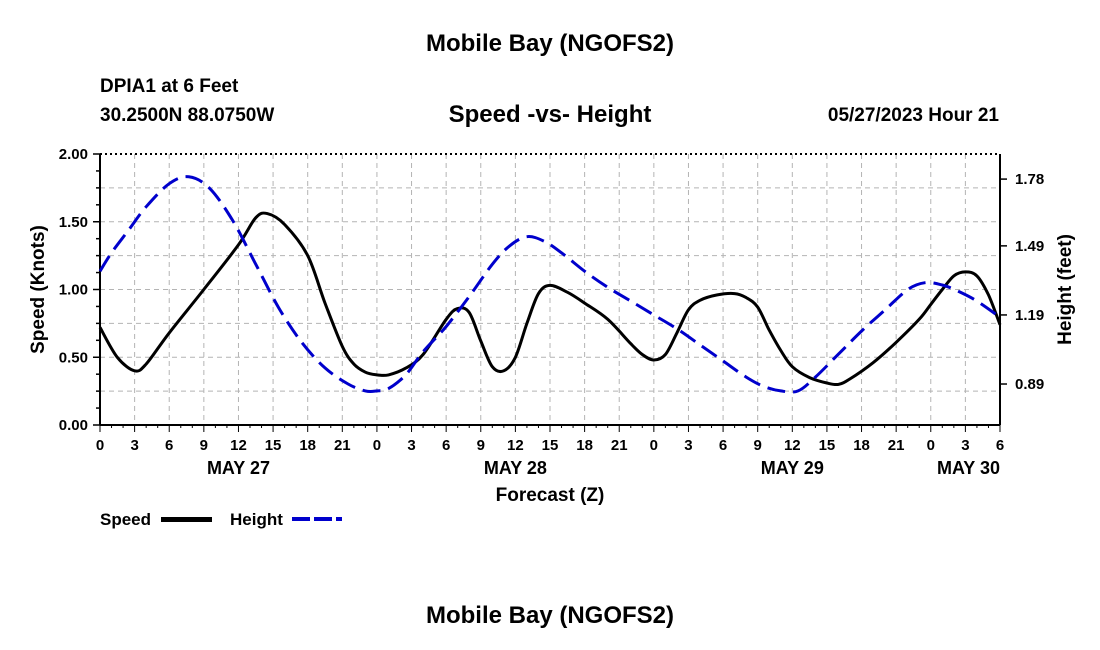 The image size is (1100, 650). What do you see at coordinates (73, 222) in the screenshot?
I see `y-tick-label: 1.50` at bounding box center [73, 222].